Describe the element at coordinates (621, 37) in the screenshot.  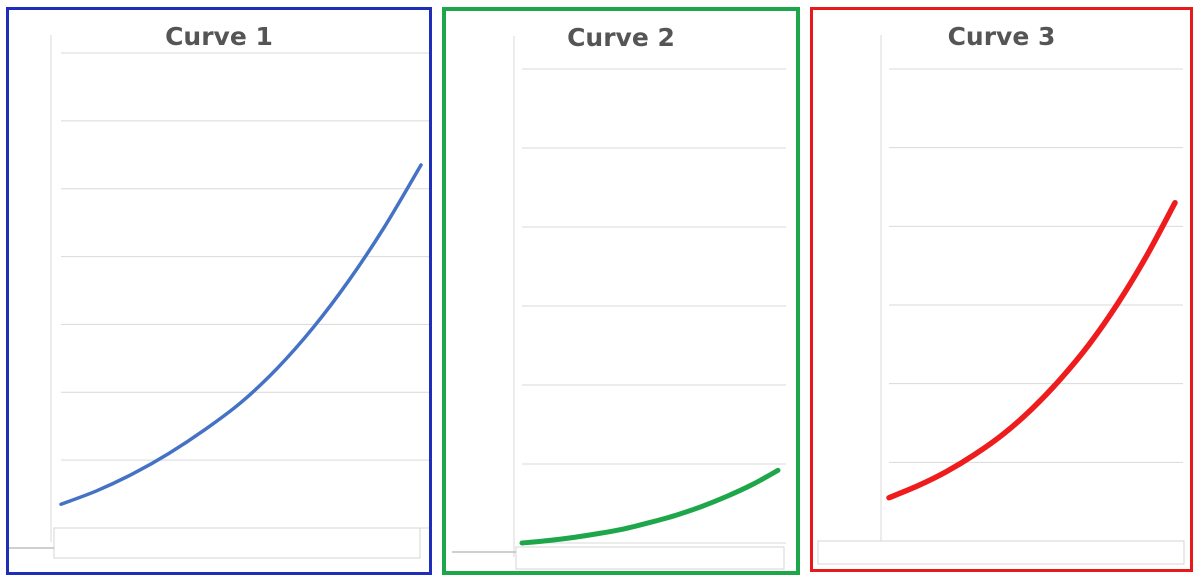
I see `chart-title: Curve 2` at that location.